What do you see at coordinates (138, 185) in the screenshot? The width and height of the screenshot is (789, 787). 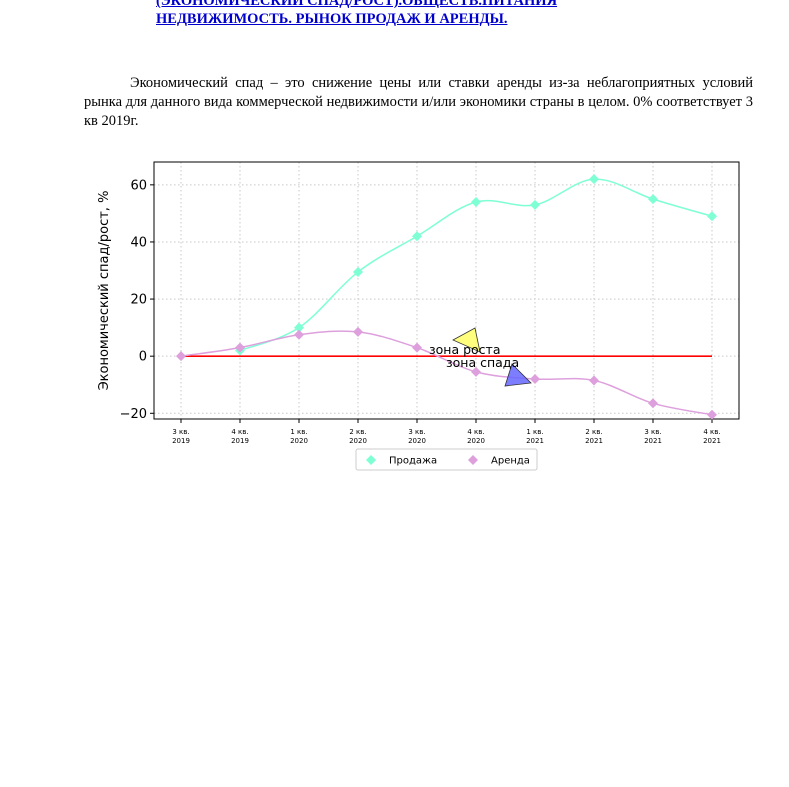 I see `y-tick-label: 60` at bounding box center [138, 185].